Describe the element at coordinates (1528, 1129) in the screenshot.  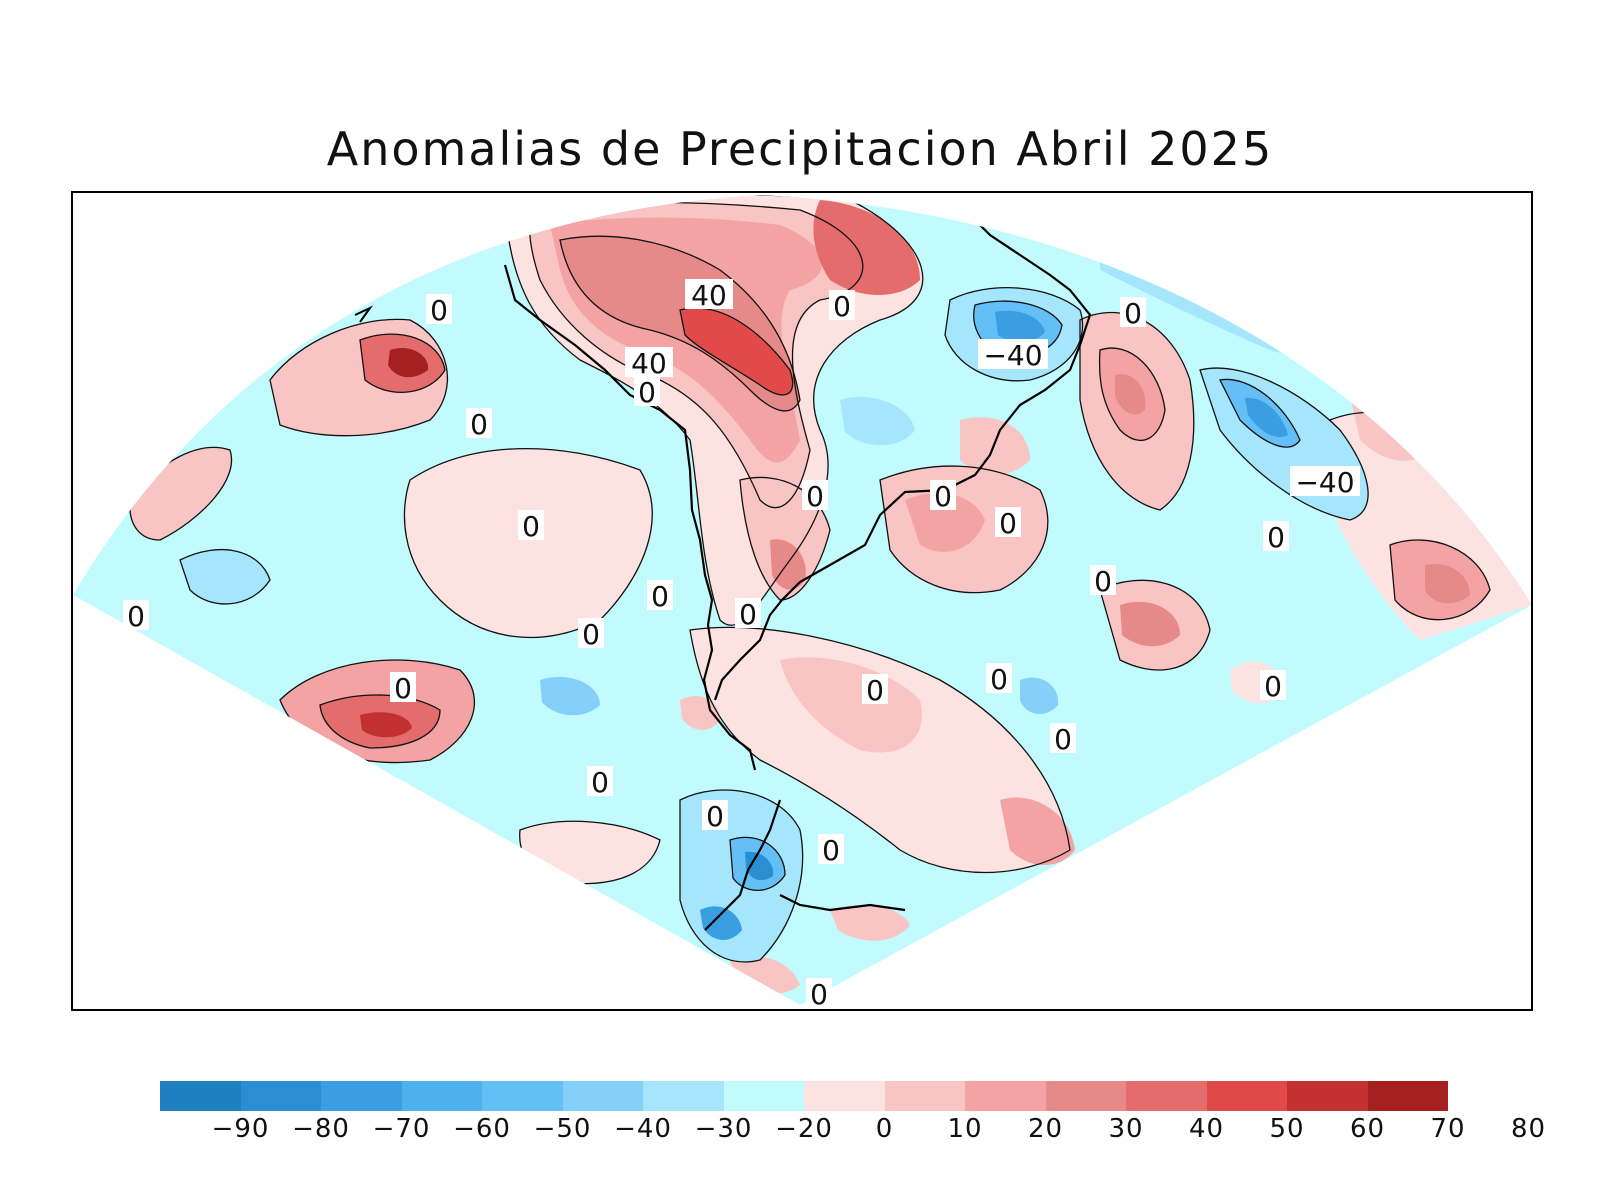
I see `colorbar-tick-label: 80` at that location.